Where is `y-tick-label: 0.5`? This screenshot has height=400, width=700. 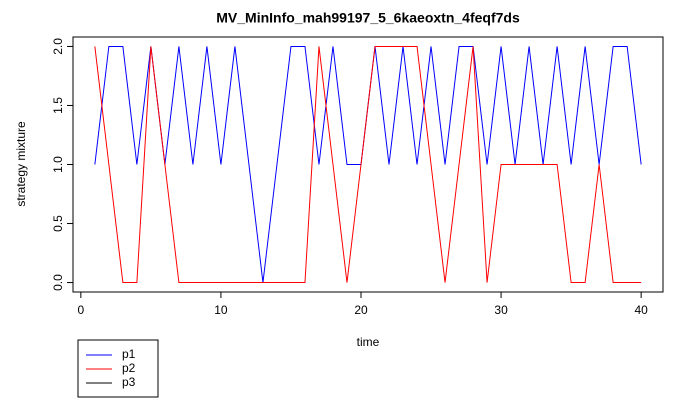 y-tick-label: 0.5 is located at coordinates (58, 223).